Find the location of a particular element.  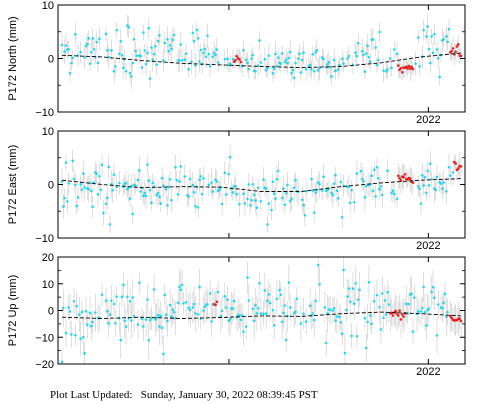

y-tick-label: 20 is located at coordinates (48, 258).